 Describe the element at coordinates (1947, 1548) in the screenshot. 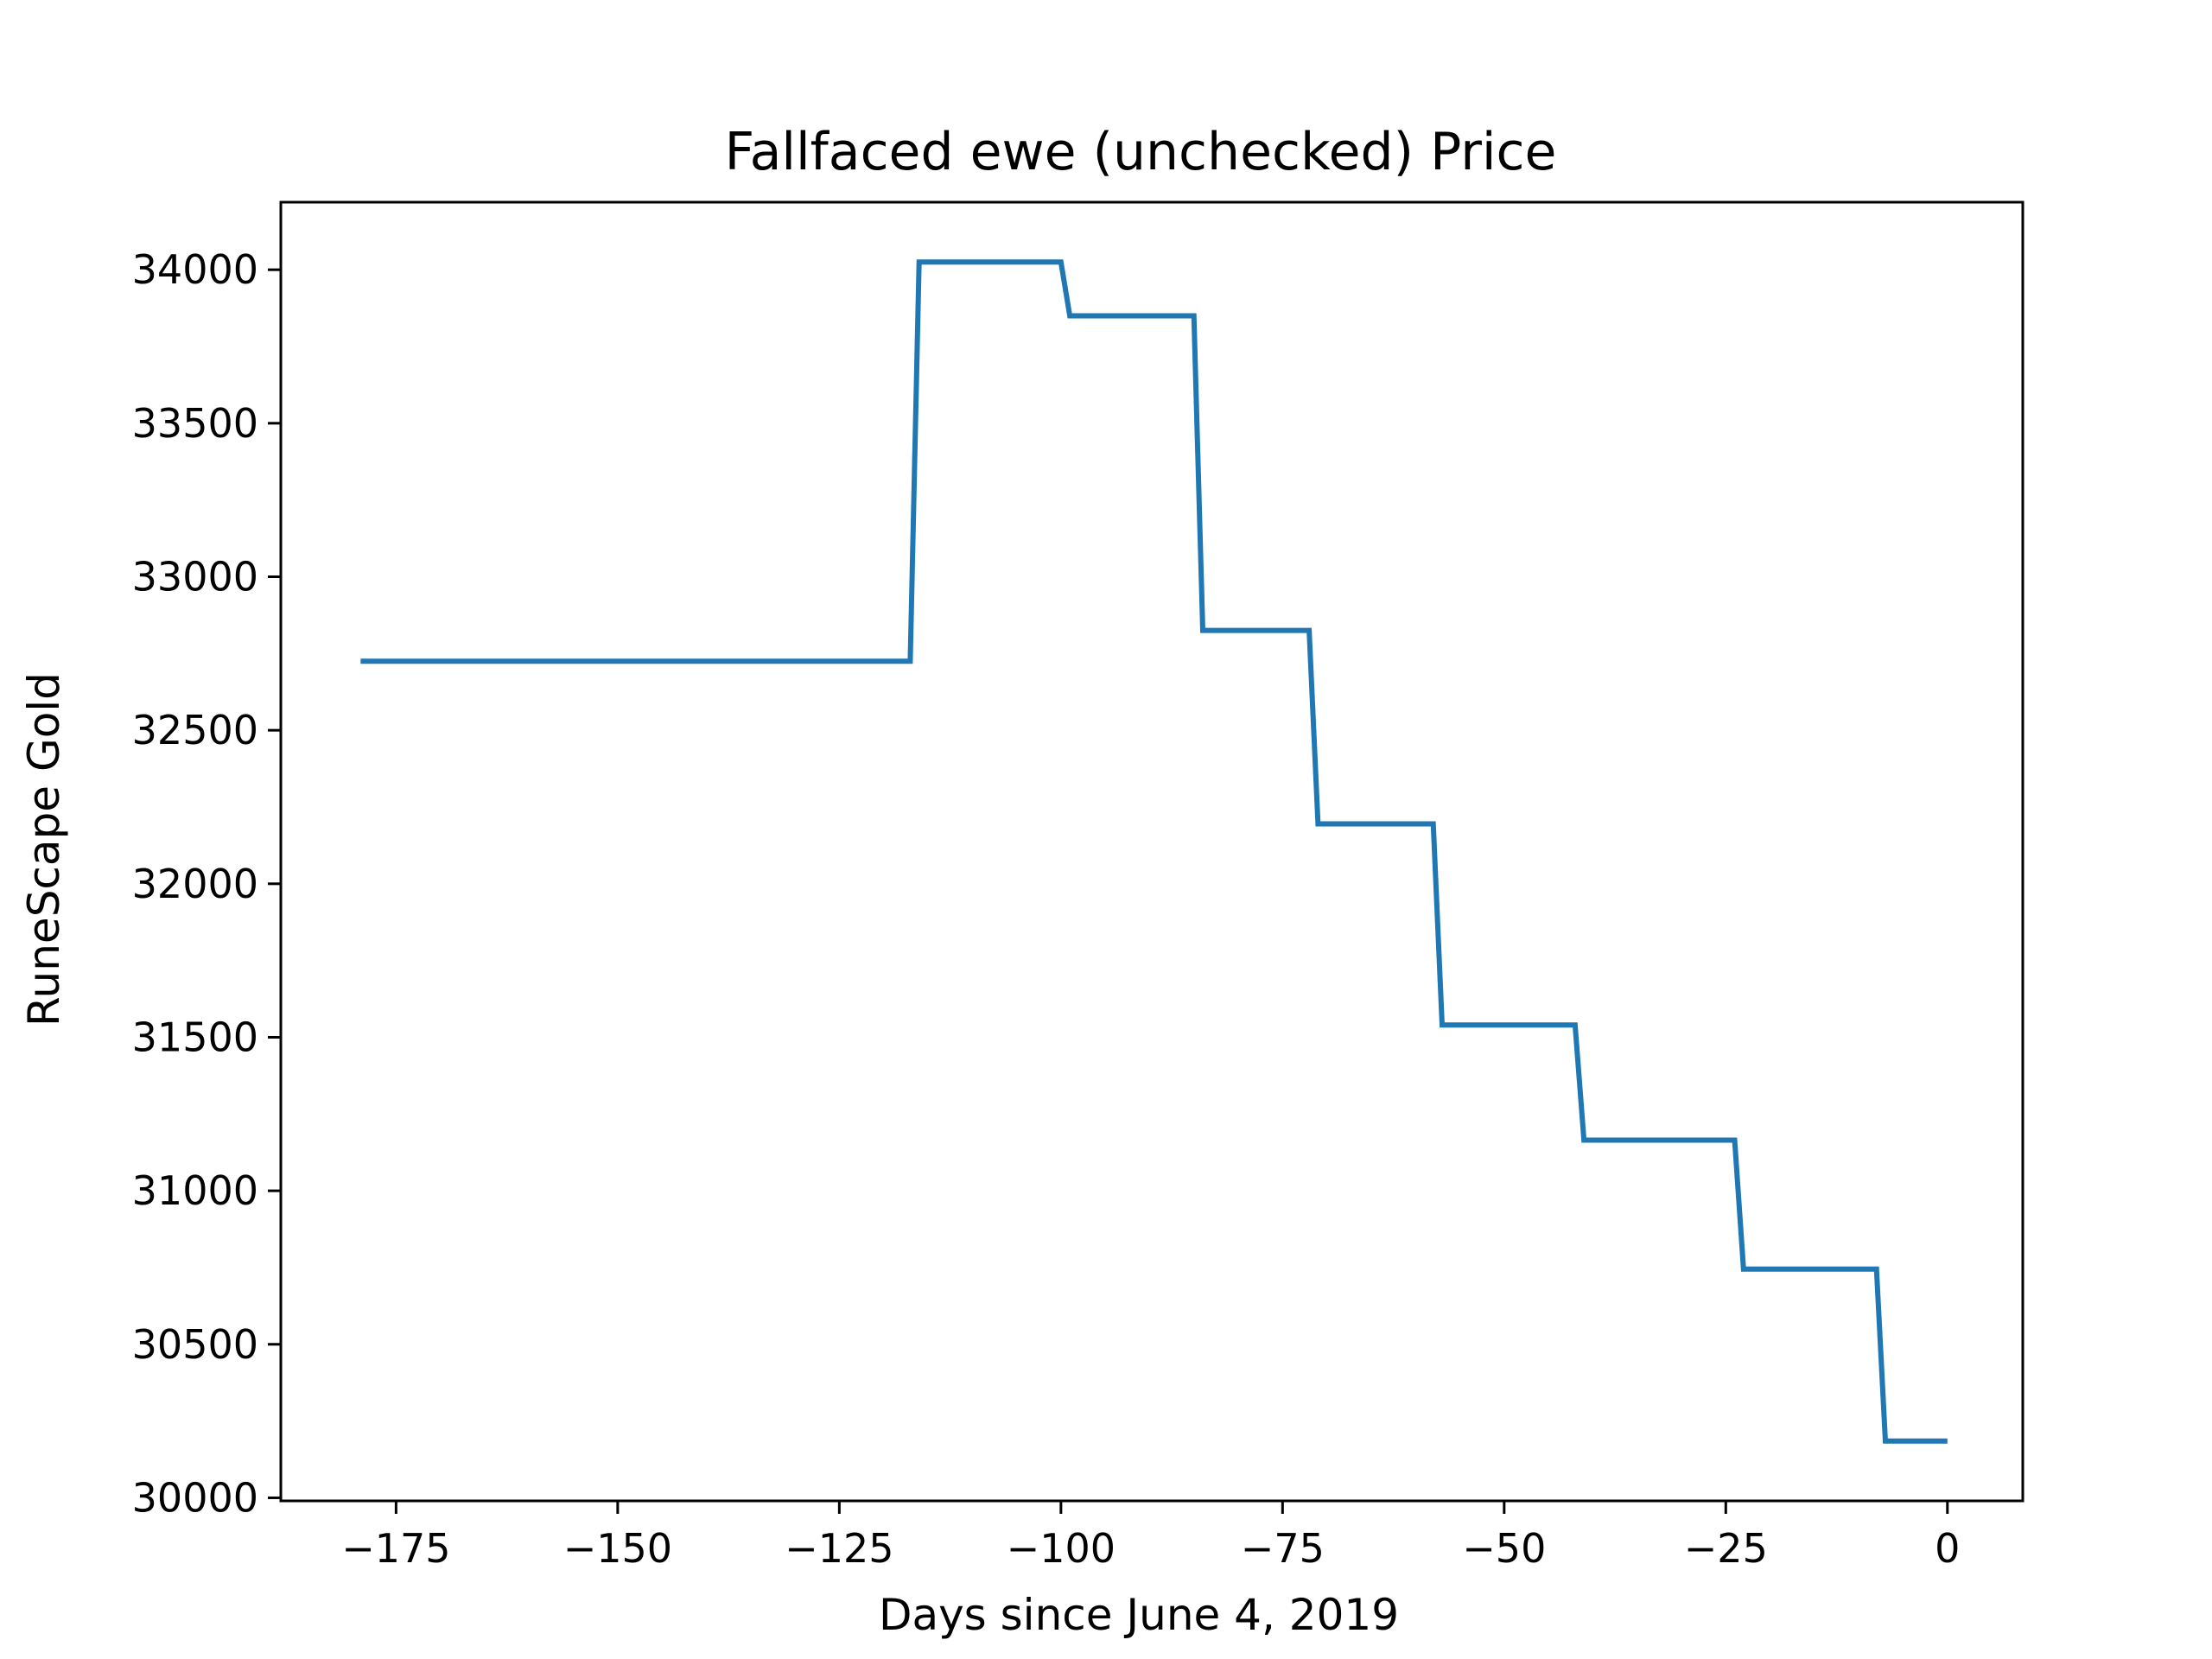

I see `x-tick-label: 0` at that location.